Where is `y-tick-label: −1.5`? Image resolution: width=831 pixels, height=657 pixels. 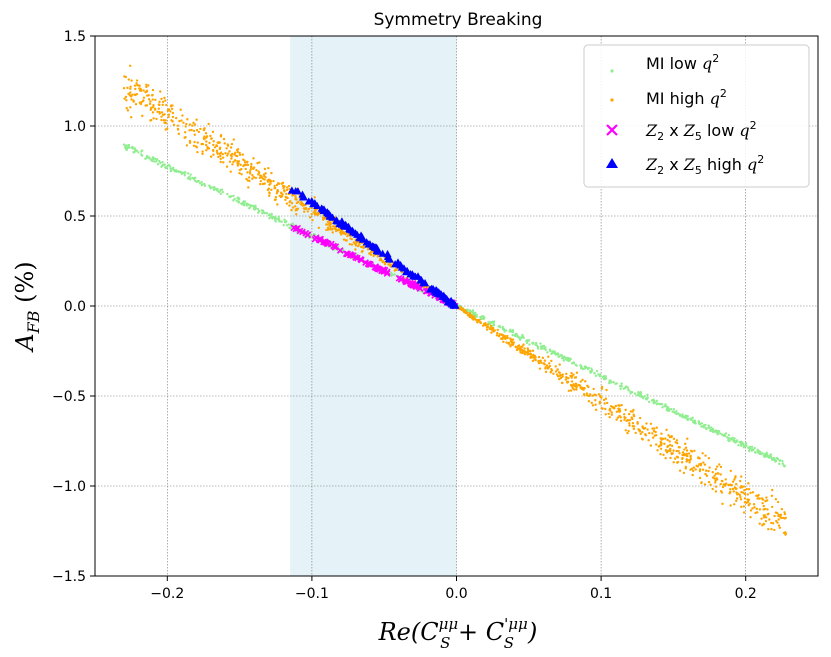 y-tick-label: −1.5 is located at coordinates (69, 577).